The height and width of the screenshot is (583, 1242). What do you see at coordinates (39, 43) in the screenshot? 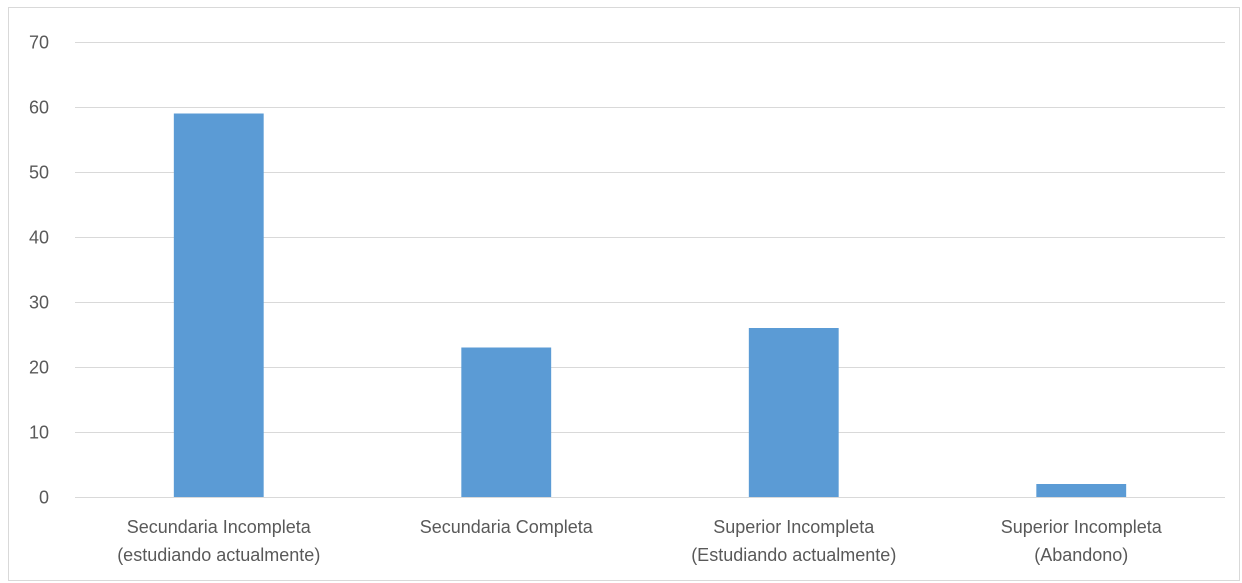
I see `y-tick-label: 70` at bounding box center [39, 43].